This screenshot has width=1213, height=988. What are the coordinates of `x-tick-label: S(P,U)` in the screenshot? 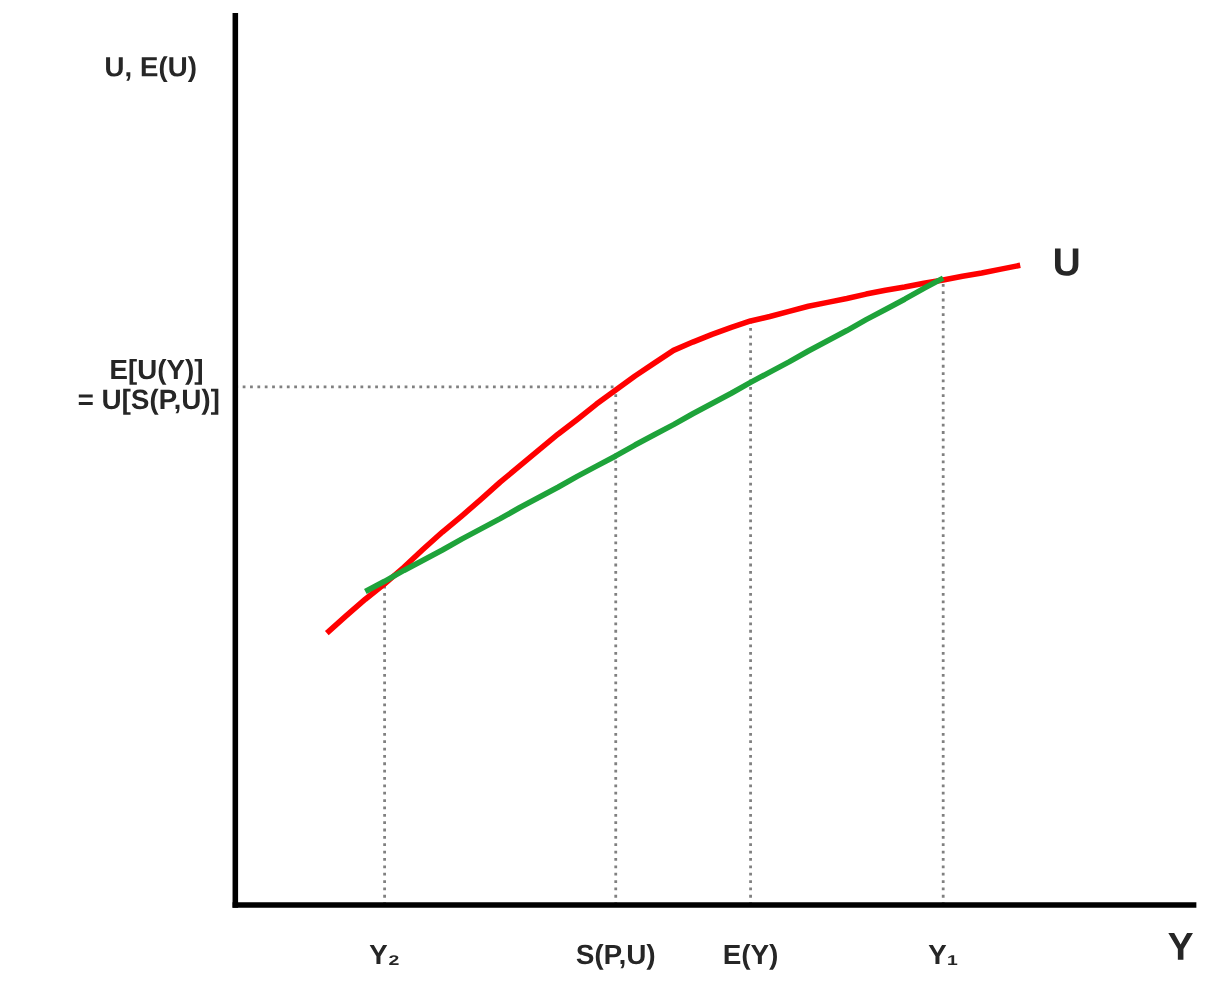 It's located at (615, 956).